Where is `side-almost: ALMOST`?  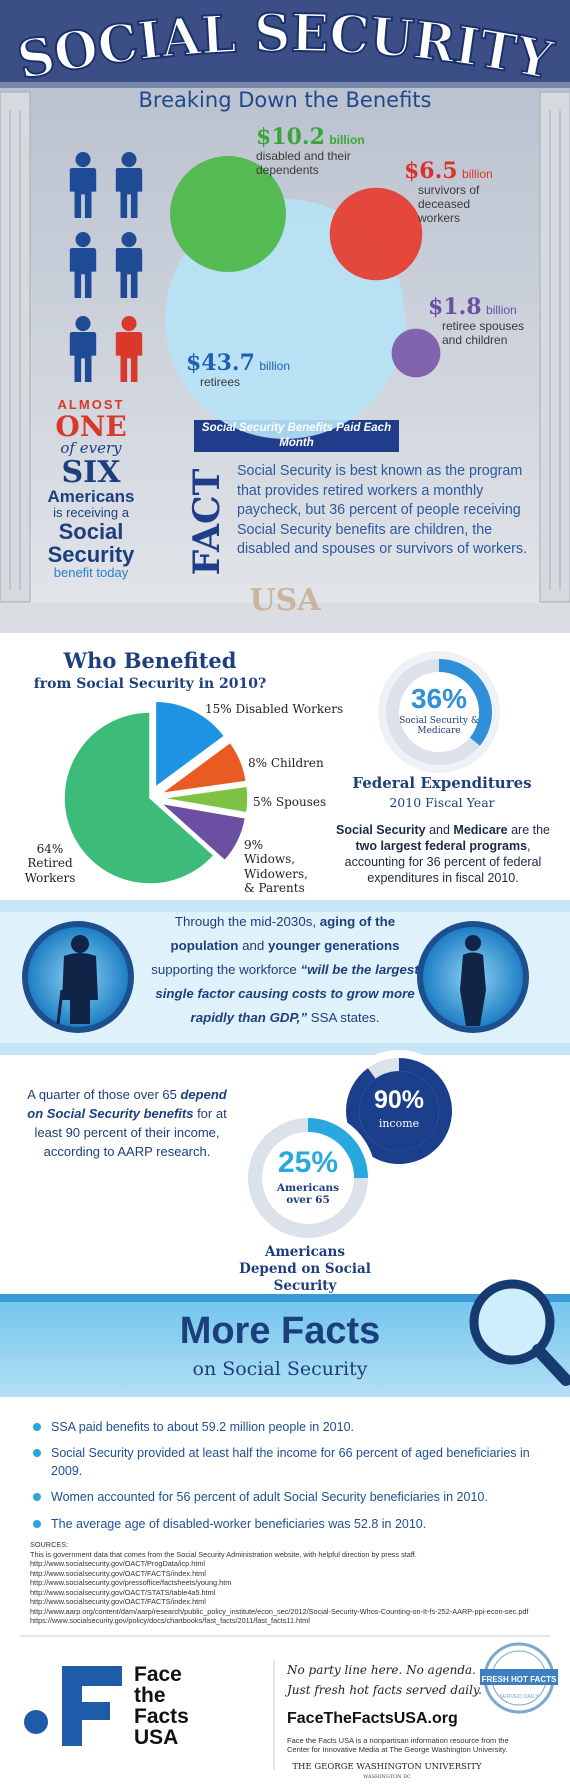
side-almost: ALMOST is located at coordinates (91, 404).